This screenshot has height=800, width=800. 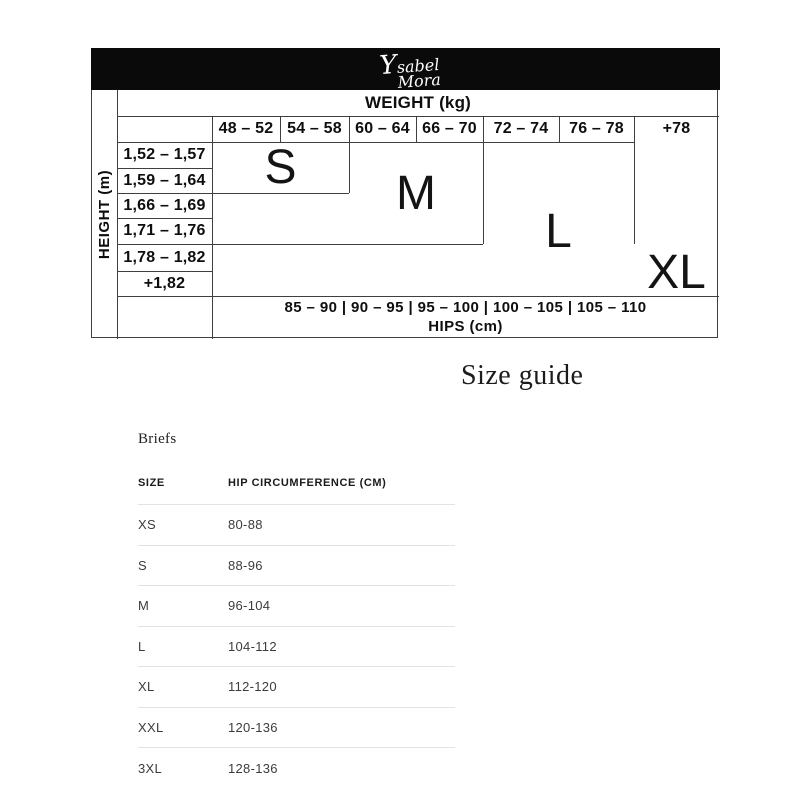 What do you see at coordinates (249, 606) in the screenshot?
I see `row-hip-value: 96-104` at bounding box center [249, 606].